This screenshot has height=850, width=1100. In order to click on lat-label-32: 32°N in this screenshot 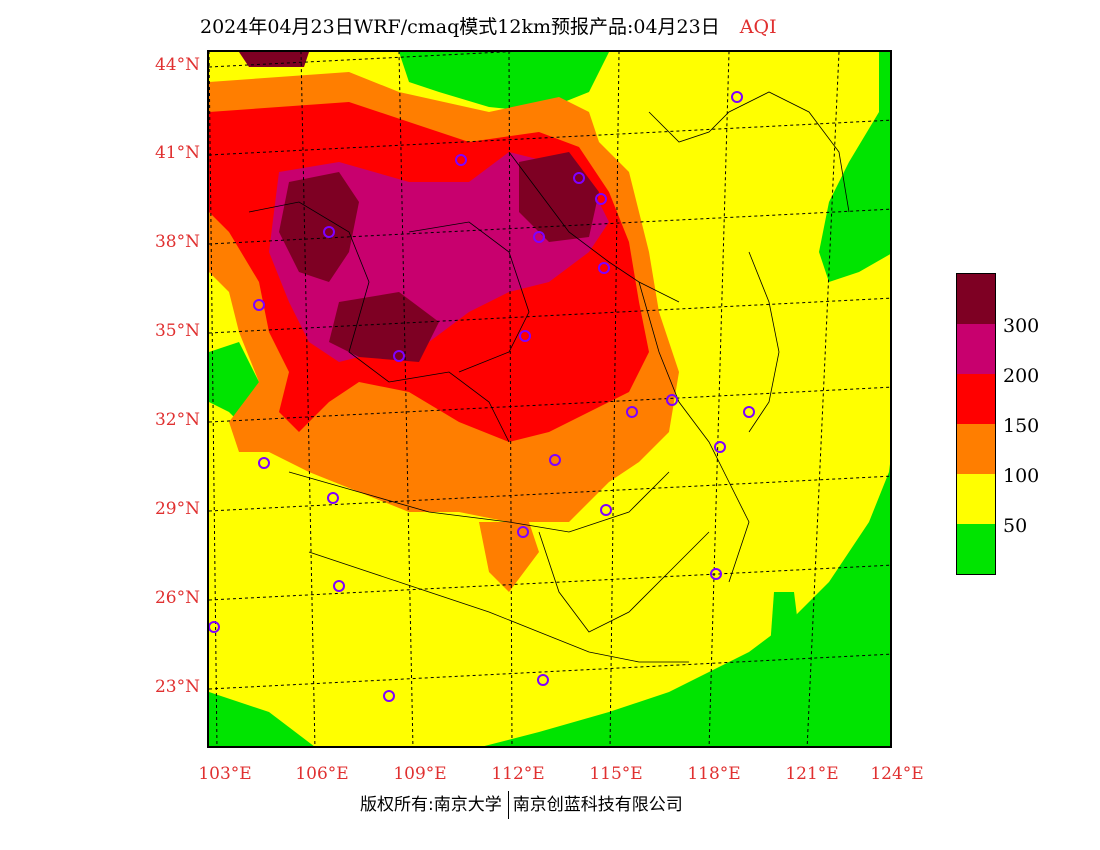, I will do `click(177, 420)`.